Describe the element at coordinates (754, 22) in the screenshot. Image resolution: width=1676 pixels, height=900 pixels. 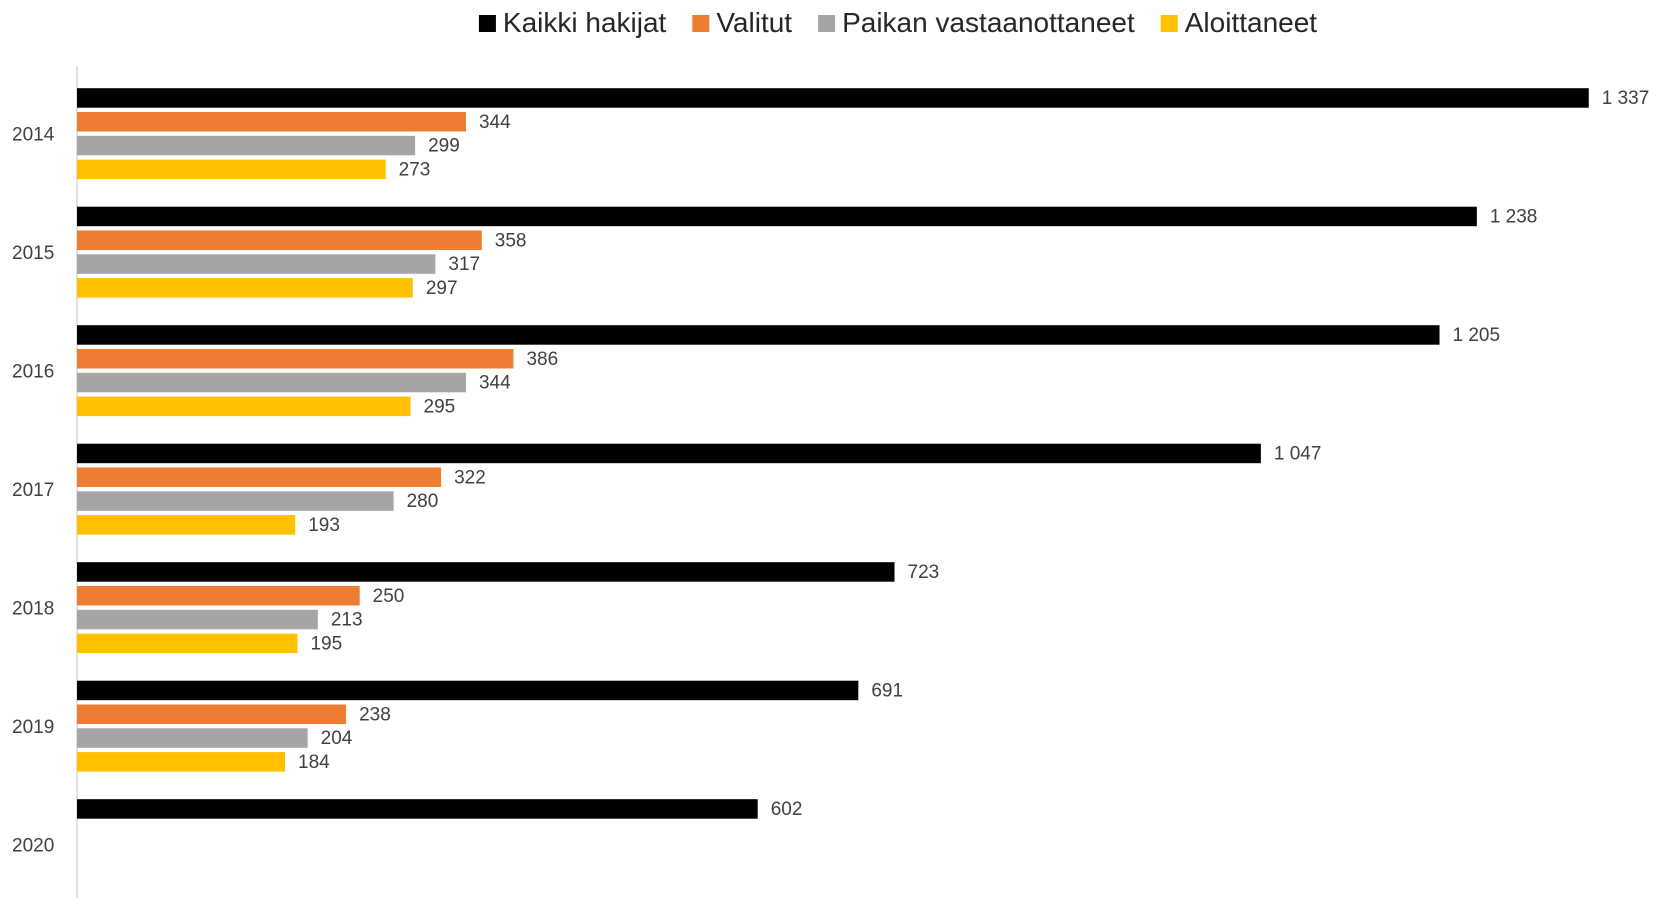
I see `legend-label: Valitut` at that location.